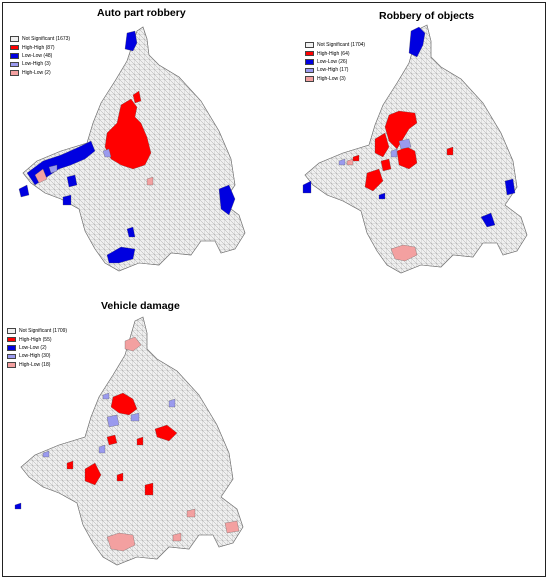  What do you see at coordinates (40, 39) in the screenshot?
I see `legend-item-not-significant: Not Significant (1673)` at bounding box center [40, 39].